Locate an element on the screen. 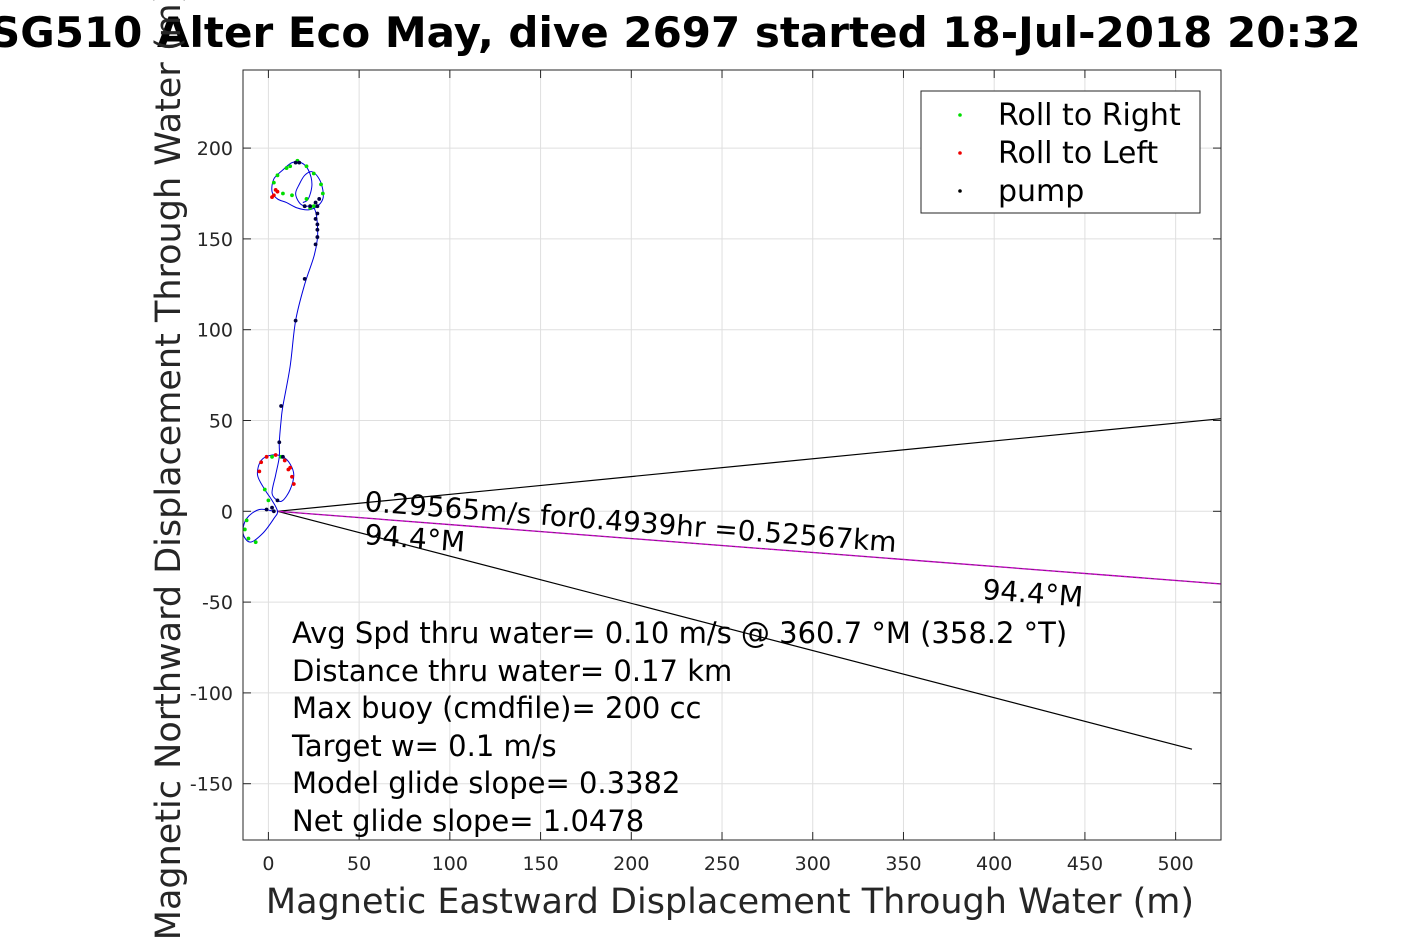 This screenshot has width=1417, height=945. legend: Roll to Right Roll to Left pump is located at coordinates (1060, 152).